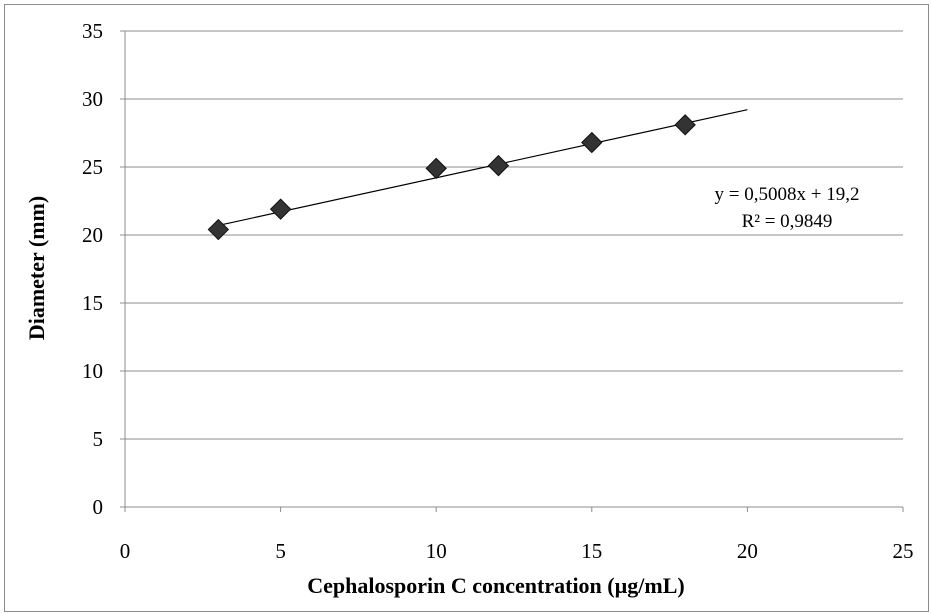 The image size is (931, 614). Describe the element at coordinates (496, 585) in the screenshot. I see `x-axis-title: Cephalosporin C concentration (µg/mL)` at that location.